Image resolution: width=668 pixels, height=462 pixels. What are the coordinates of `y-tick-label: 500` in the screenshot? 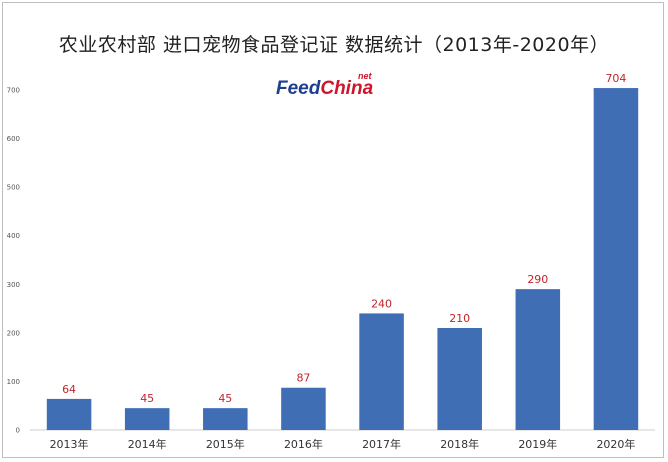 It's located at (13, 188).